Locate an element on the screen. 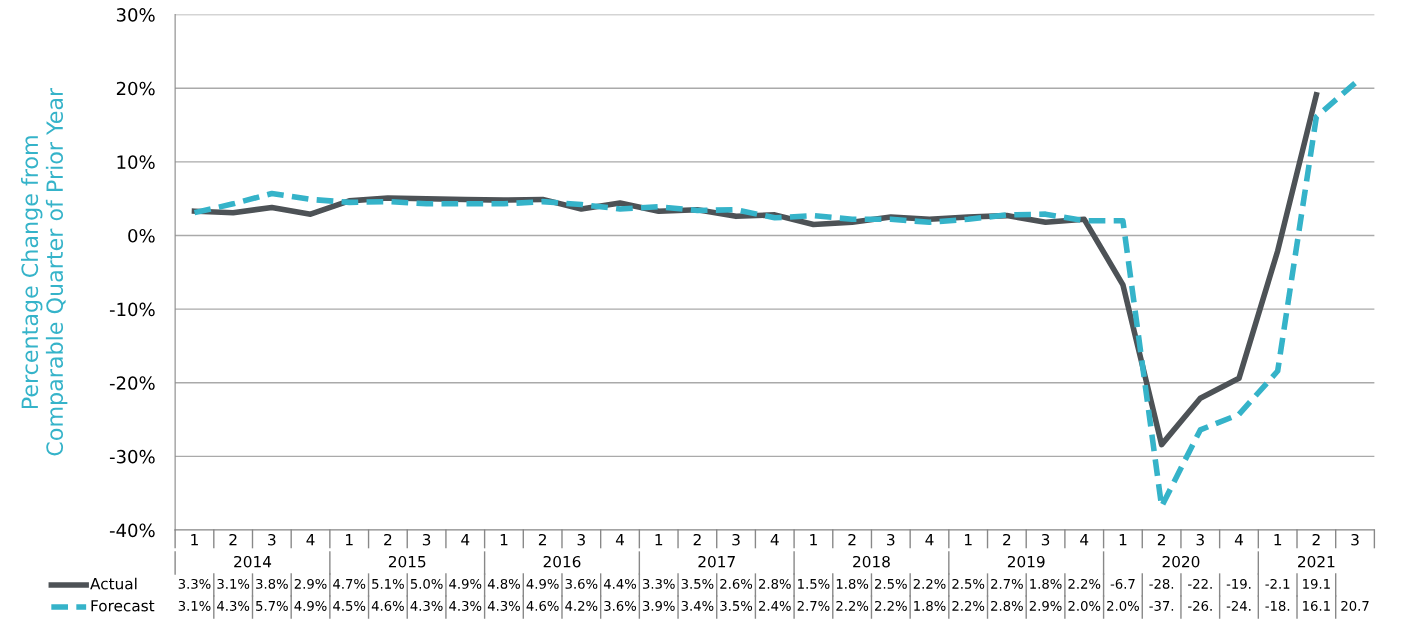 This screenshot has height=621, width=1401. data-label: -2.1 is located at coordinates (1277, 583).